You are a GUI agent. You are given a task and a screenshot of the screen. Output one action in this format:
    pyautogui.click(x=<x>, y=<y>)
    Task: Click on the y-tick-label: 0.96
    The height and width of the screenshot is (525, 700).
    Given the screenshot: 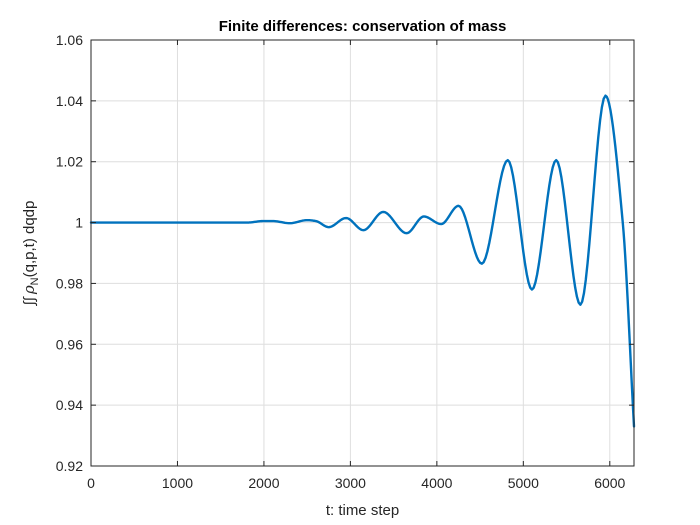 What is the action you would take?
    pyautogui.click(x=69, y=344)
    